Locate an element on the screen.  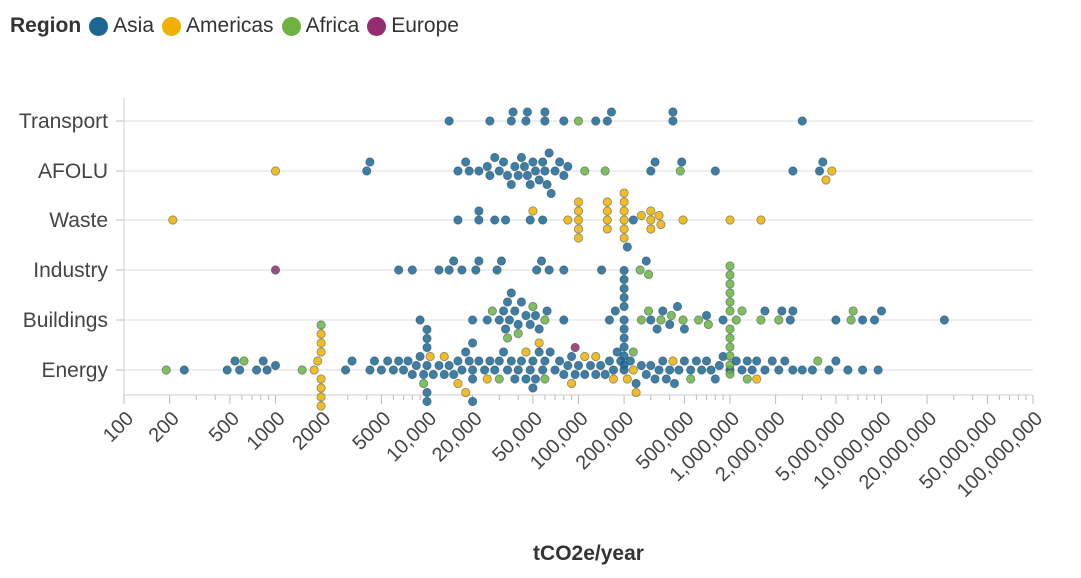
data-point-africa-industry is located at coordinates (640, 270).